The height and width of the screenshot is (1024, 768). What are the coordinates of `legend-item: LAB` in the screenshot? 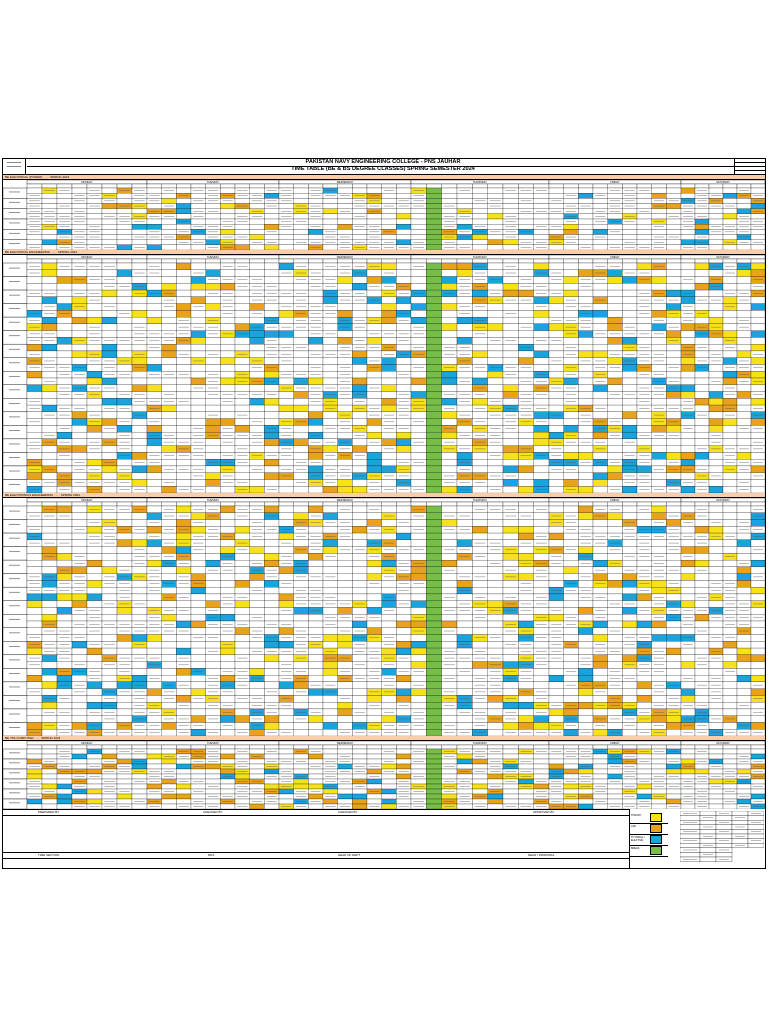 It's located at (649, 829).